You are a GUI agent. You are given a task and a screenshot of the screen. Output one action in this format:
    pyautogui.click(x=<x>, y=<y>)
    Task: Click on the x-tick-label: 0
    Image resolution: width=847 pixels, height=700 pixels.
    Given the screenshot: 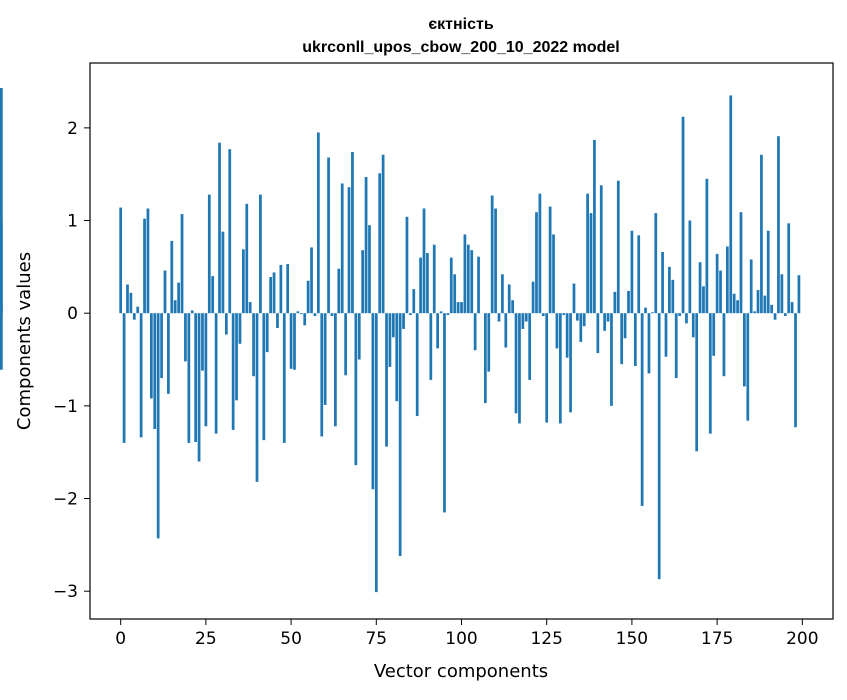 What is the action you would take?
    pyautogui.click(x=120, y=639)
    